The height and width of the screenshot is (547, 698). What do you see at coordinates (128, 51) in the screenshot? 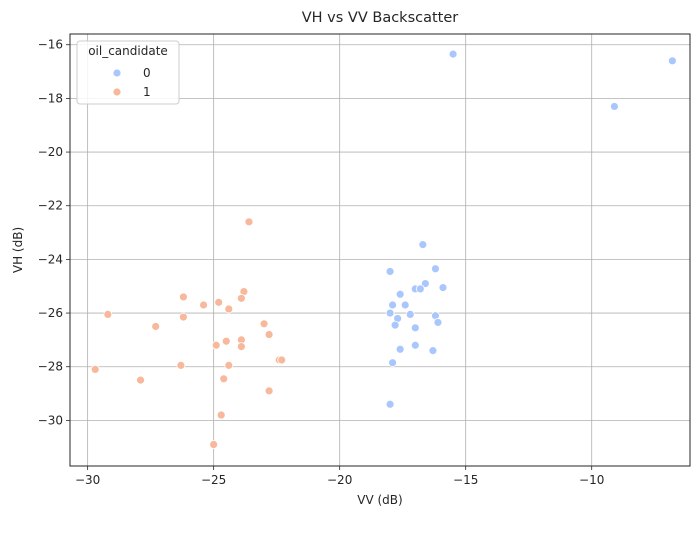
I see `legend-title: oil_candidate` at bounding box center [128, 51].